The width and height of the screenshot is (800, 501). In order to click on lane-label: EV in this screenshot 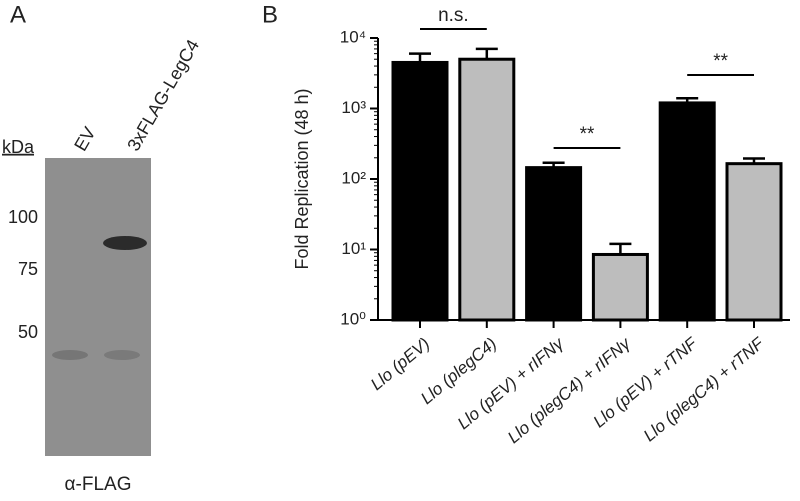, I will do `click(84, 139)`.